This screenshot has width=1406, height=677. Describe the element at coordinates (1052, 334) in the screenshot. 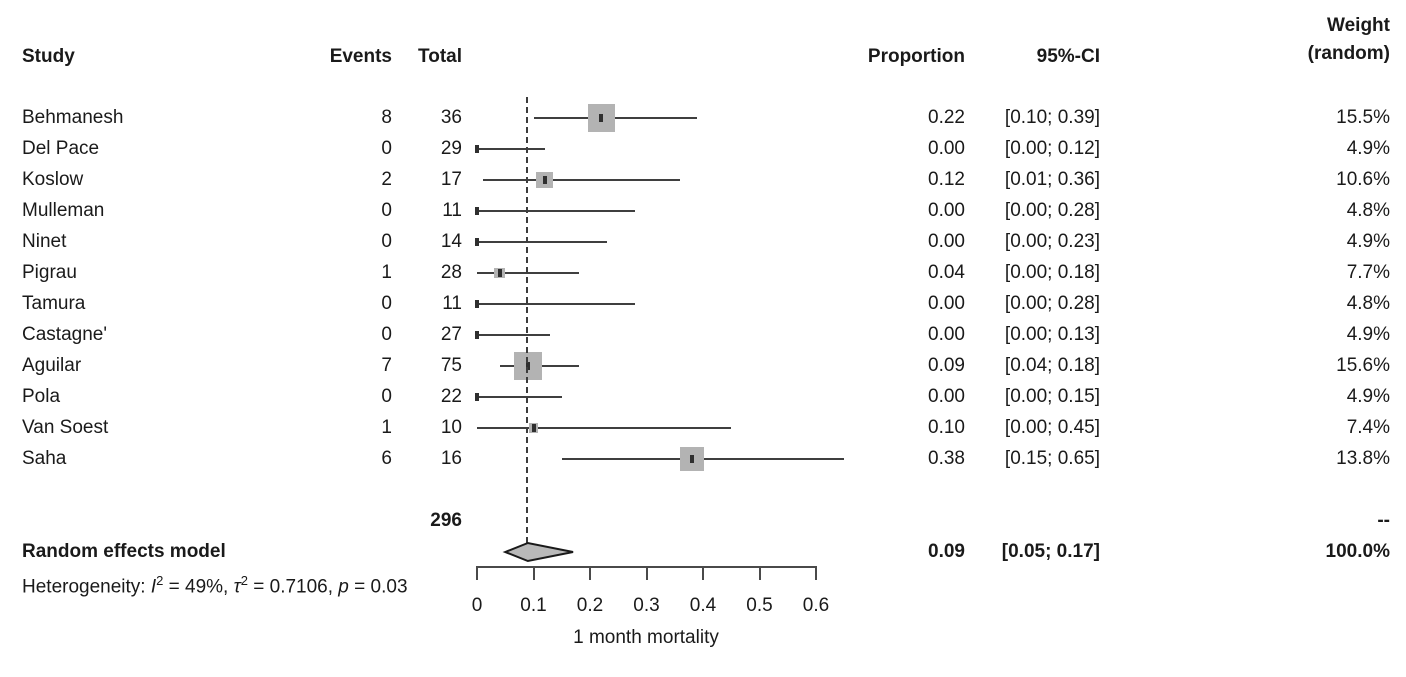

I see `ci-value: [0.00; 0.13]` at that location.